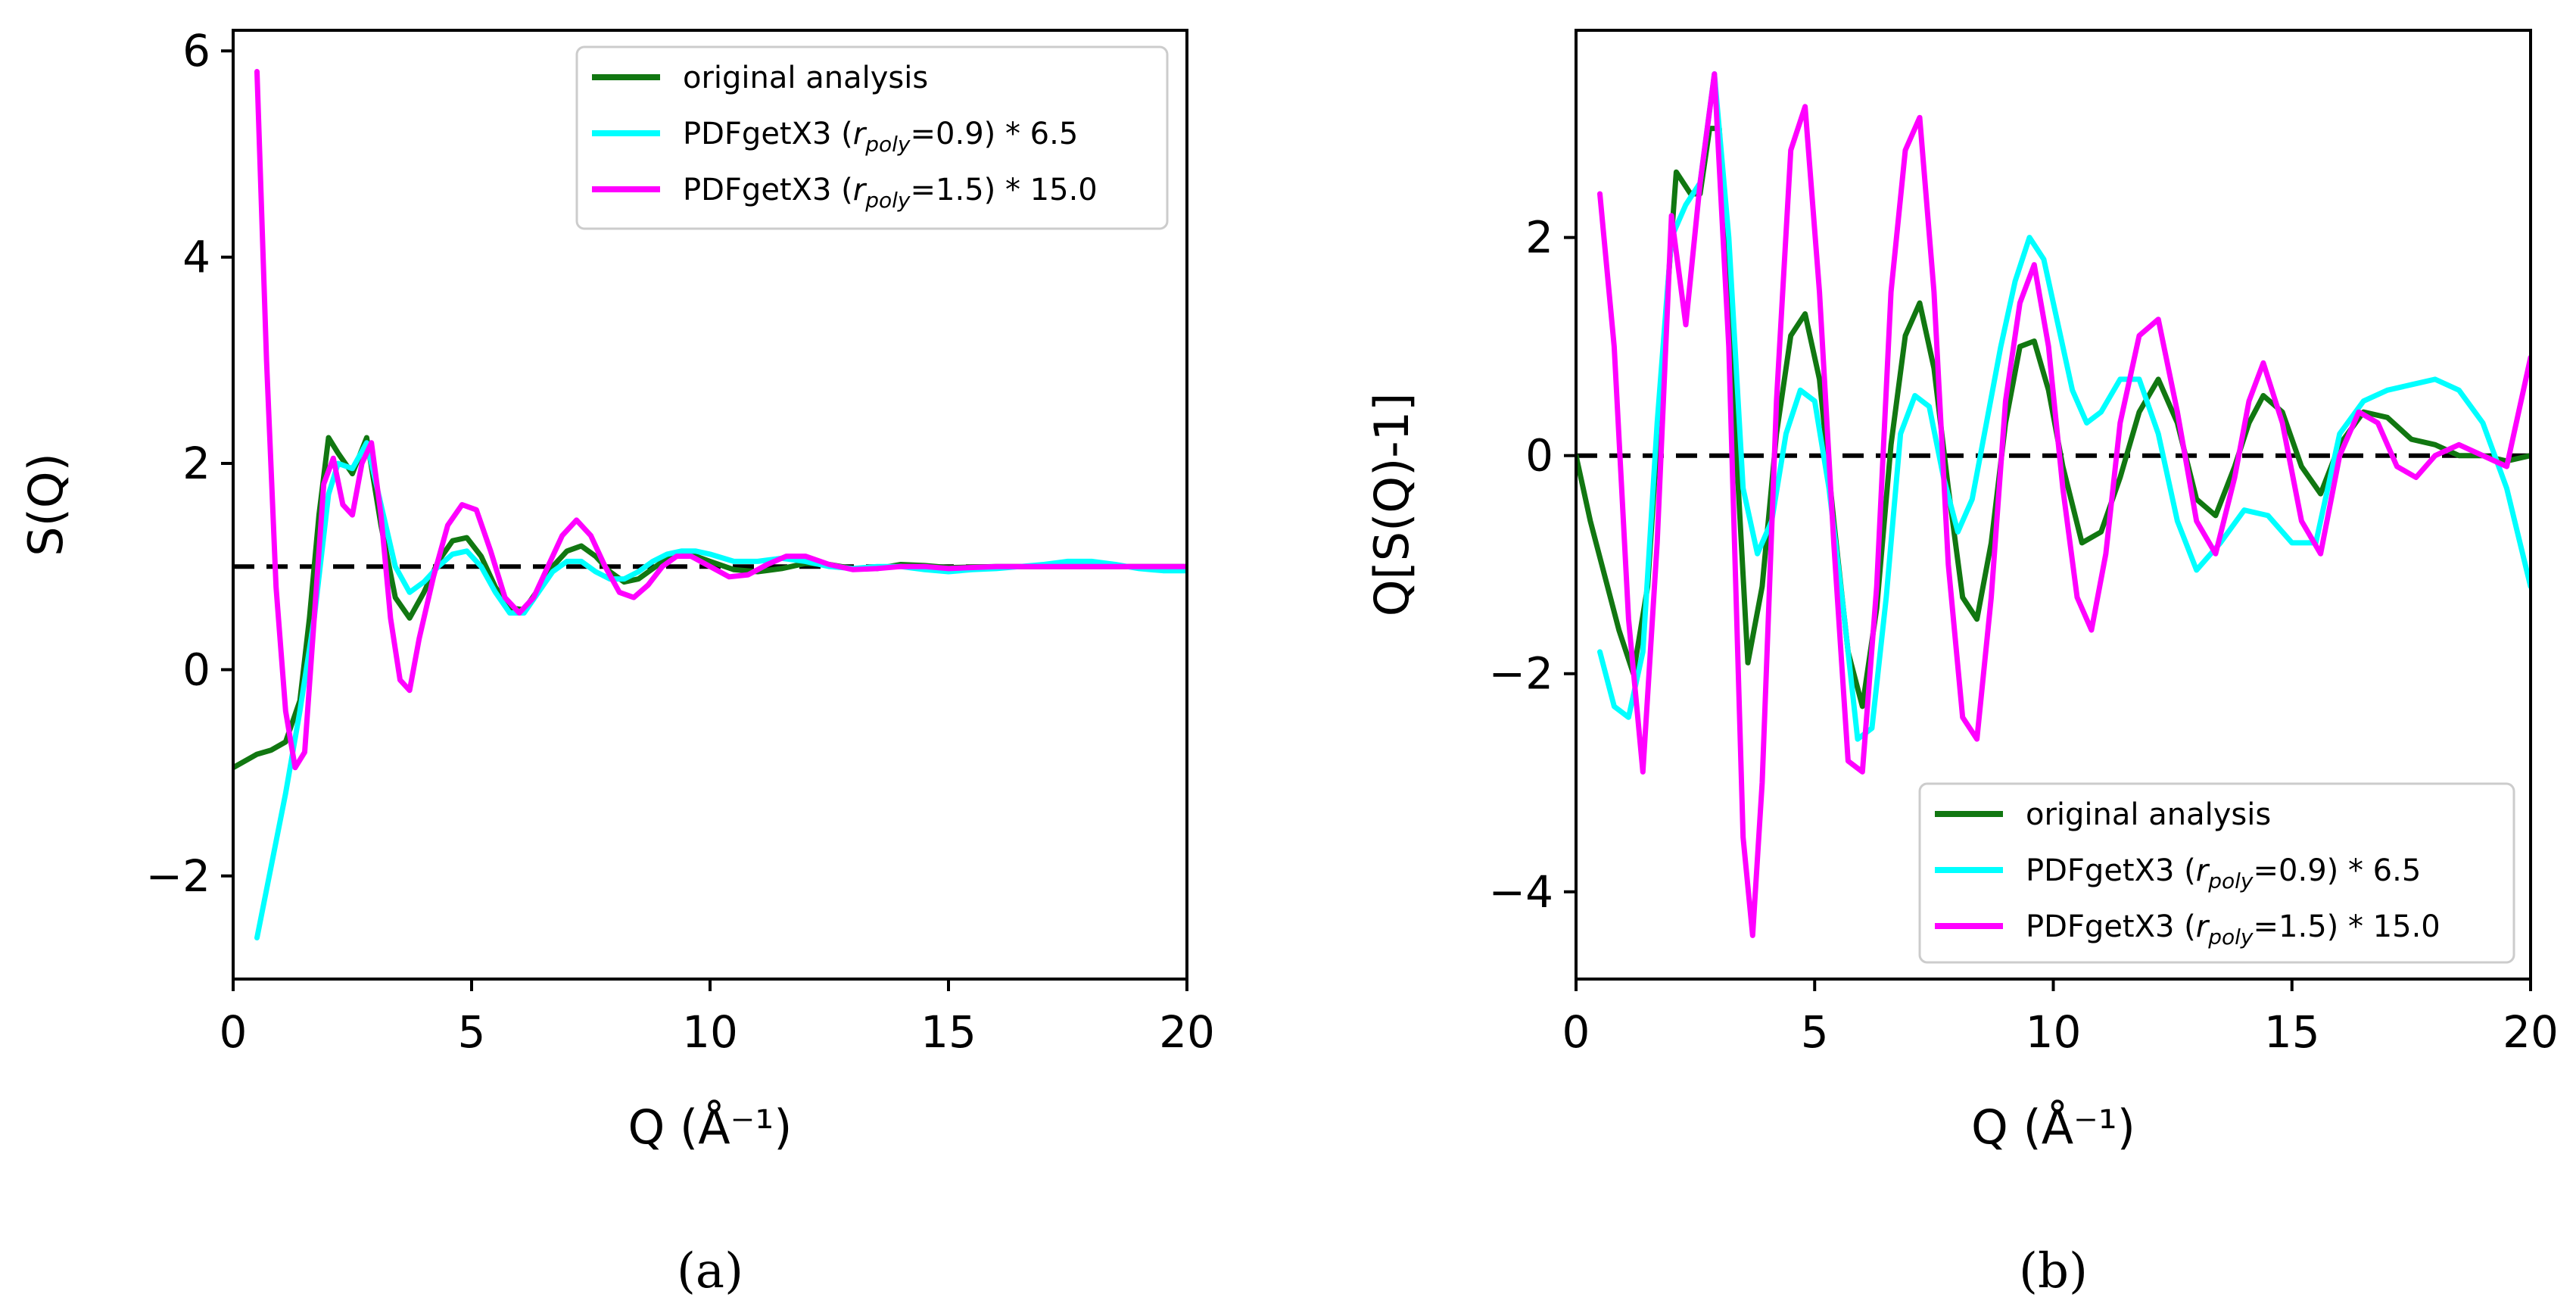 The image size is (2576, 1316). Describe the element at coordinates (45, 505) in the screenshot. I see `y-axis-label: S(Q)` at that location.